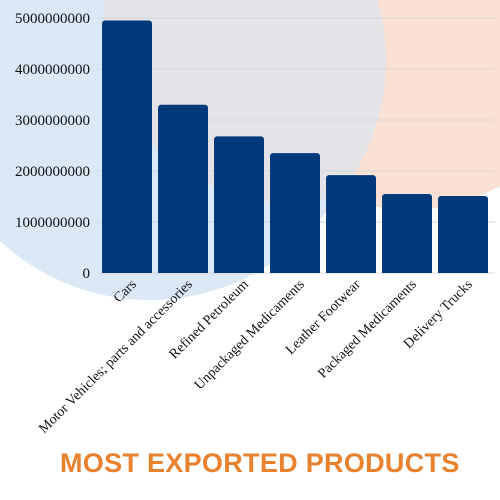 The width and height of the screenshot is (500, 500). Describe the element at coordinates (250, 335) in the screenshot. I see `x-tick-label: Unpackaged Medicaments` at that location.